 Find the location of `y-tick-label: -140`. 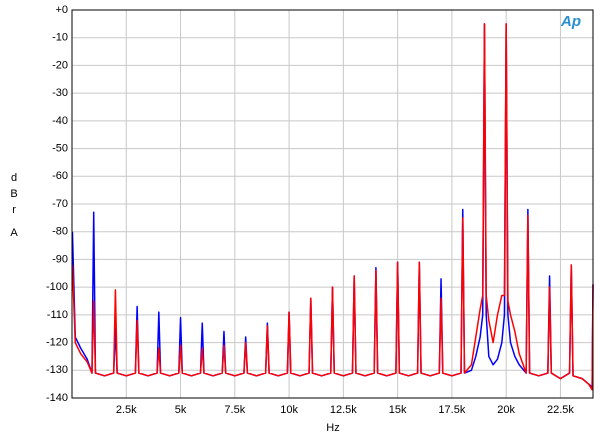

y-tick-label: -140 is located at coordinates (57, 398).